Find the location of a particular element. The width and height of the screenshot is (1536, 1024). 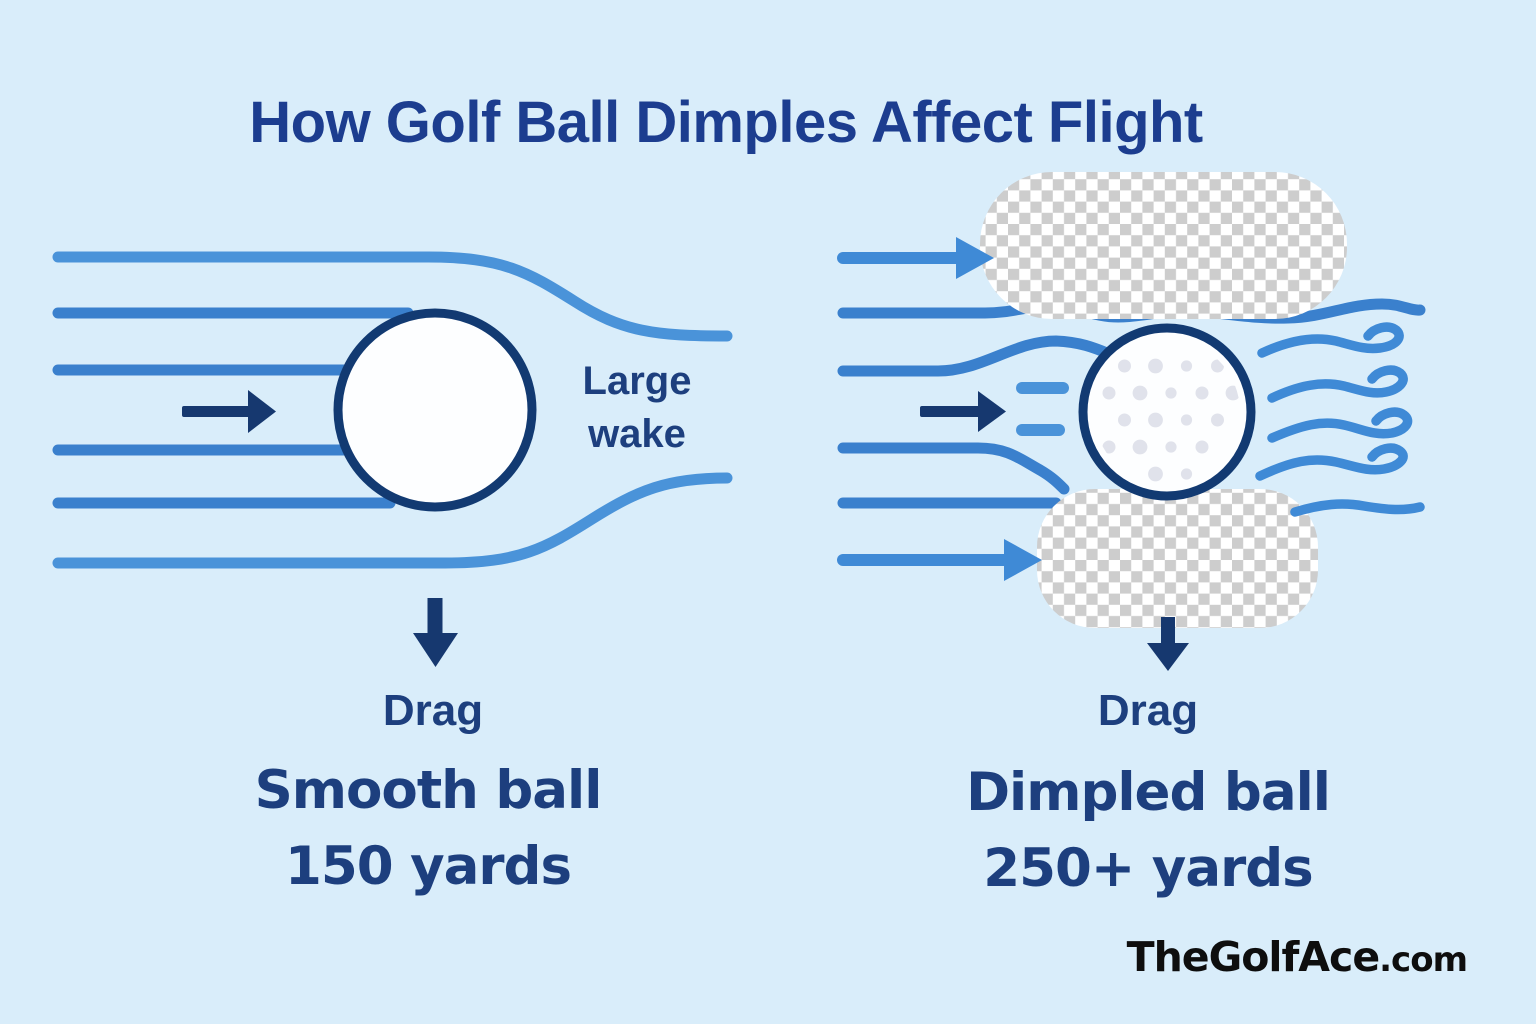

streamline-top-curved is located at coordinates (392, 296).